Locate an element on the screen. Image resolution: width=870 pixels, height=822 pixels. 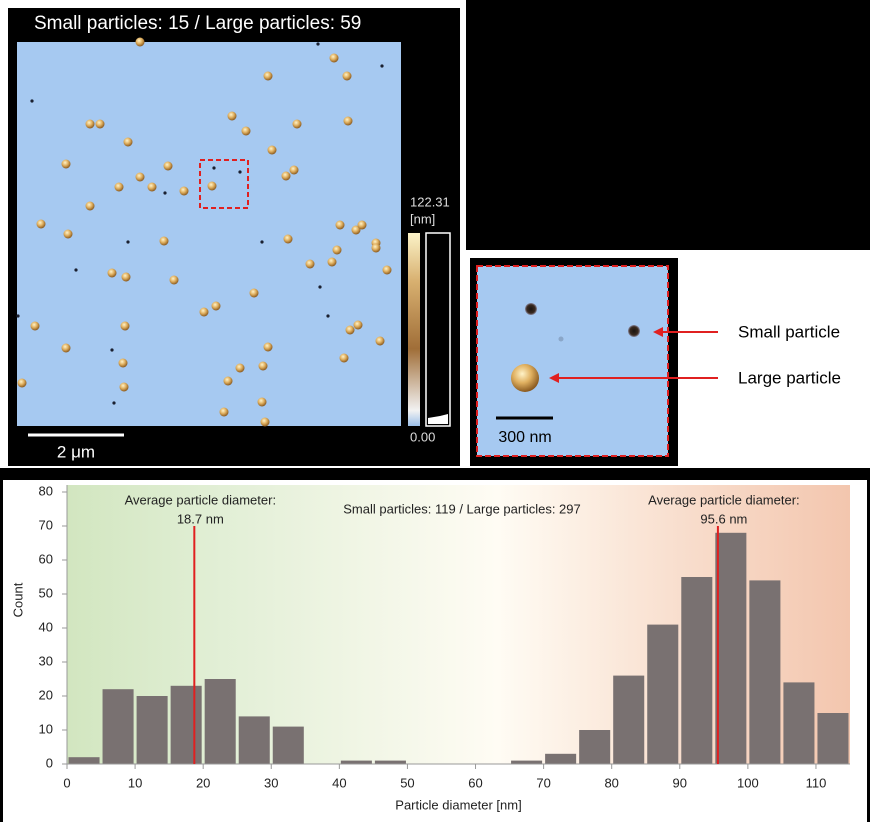
colorbar-max: 122.31 is located at coordinates (430, 201).